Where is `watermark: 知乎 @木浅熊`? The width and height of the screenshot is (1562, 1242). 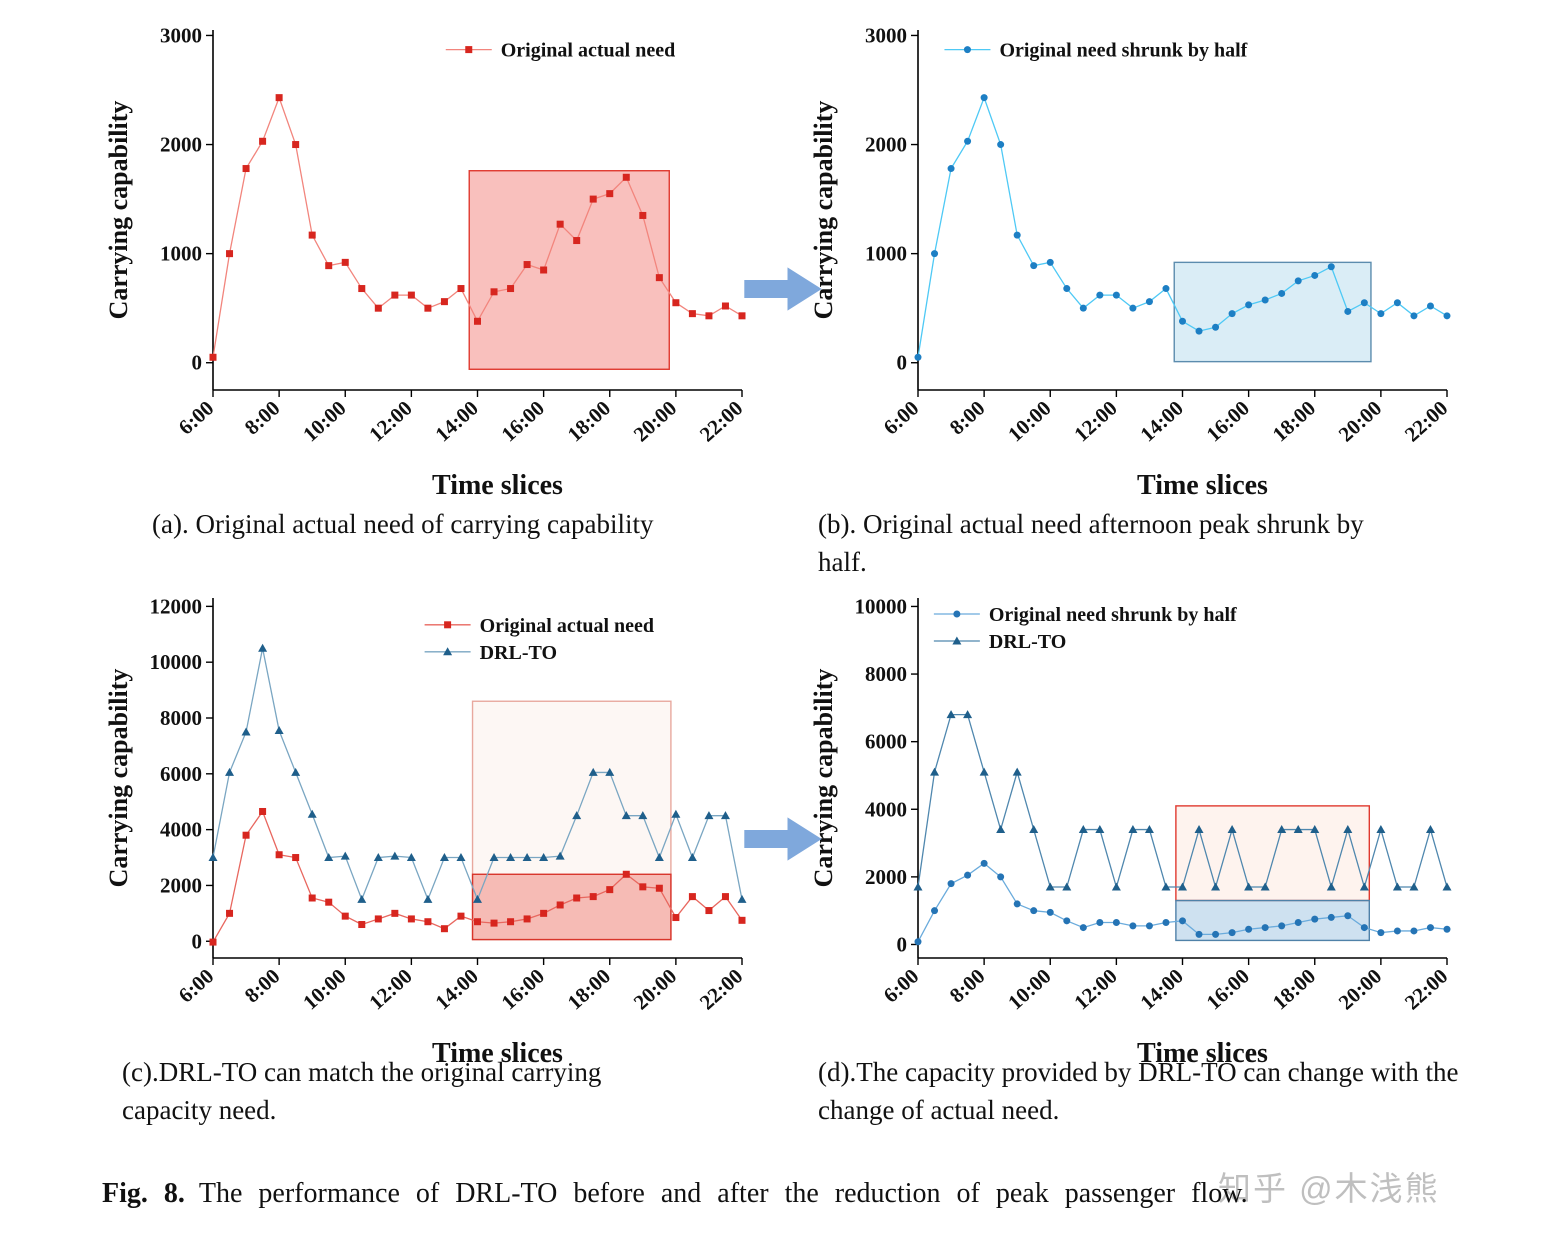
watermark: 知乎 @木浅熊 is located at coordinates (1329, 1188).